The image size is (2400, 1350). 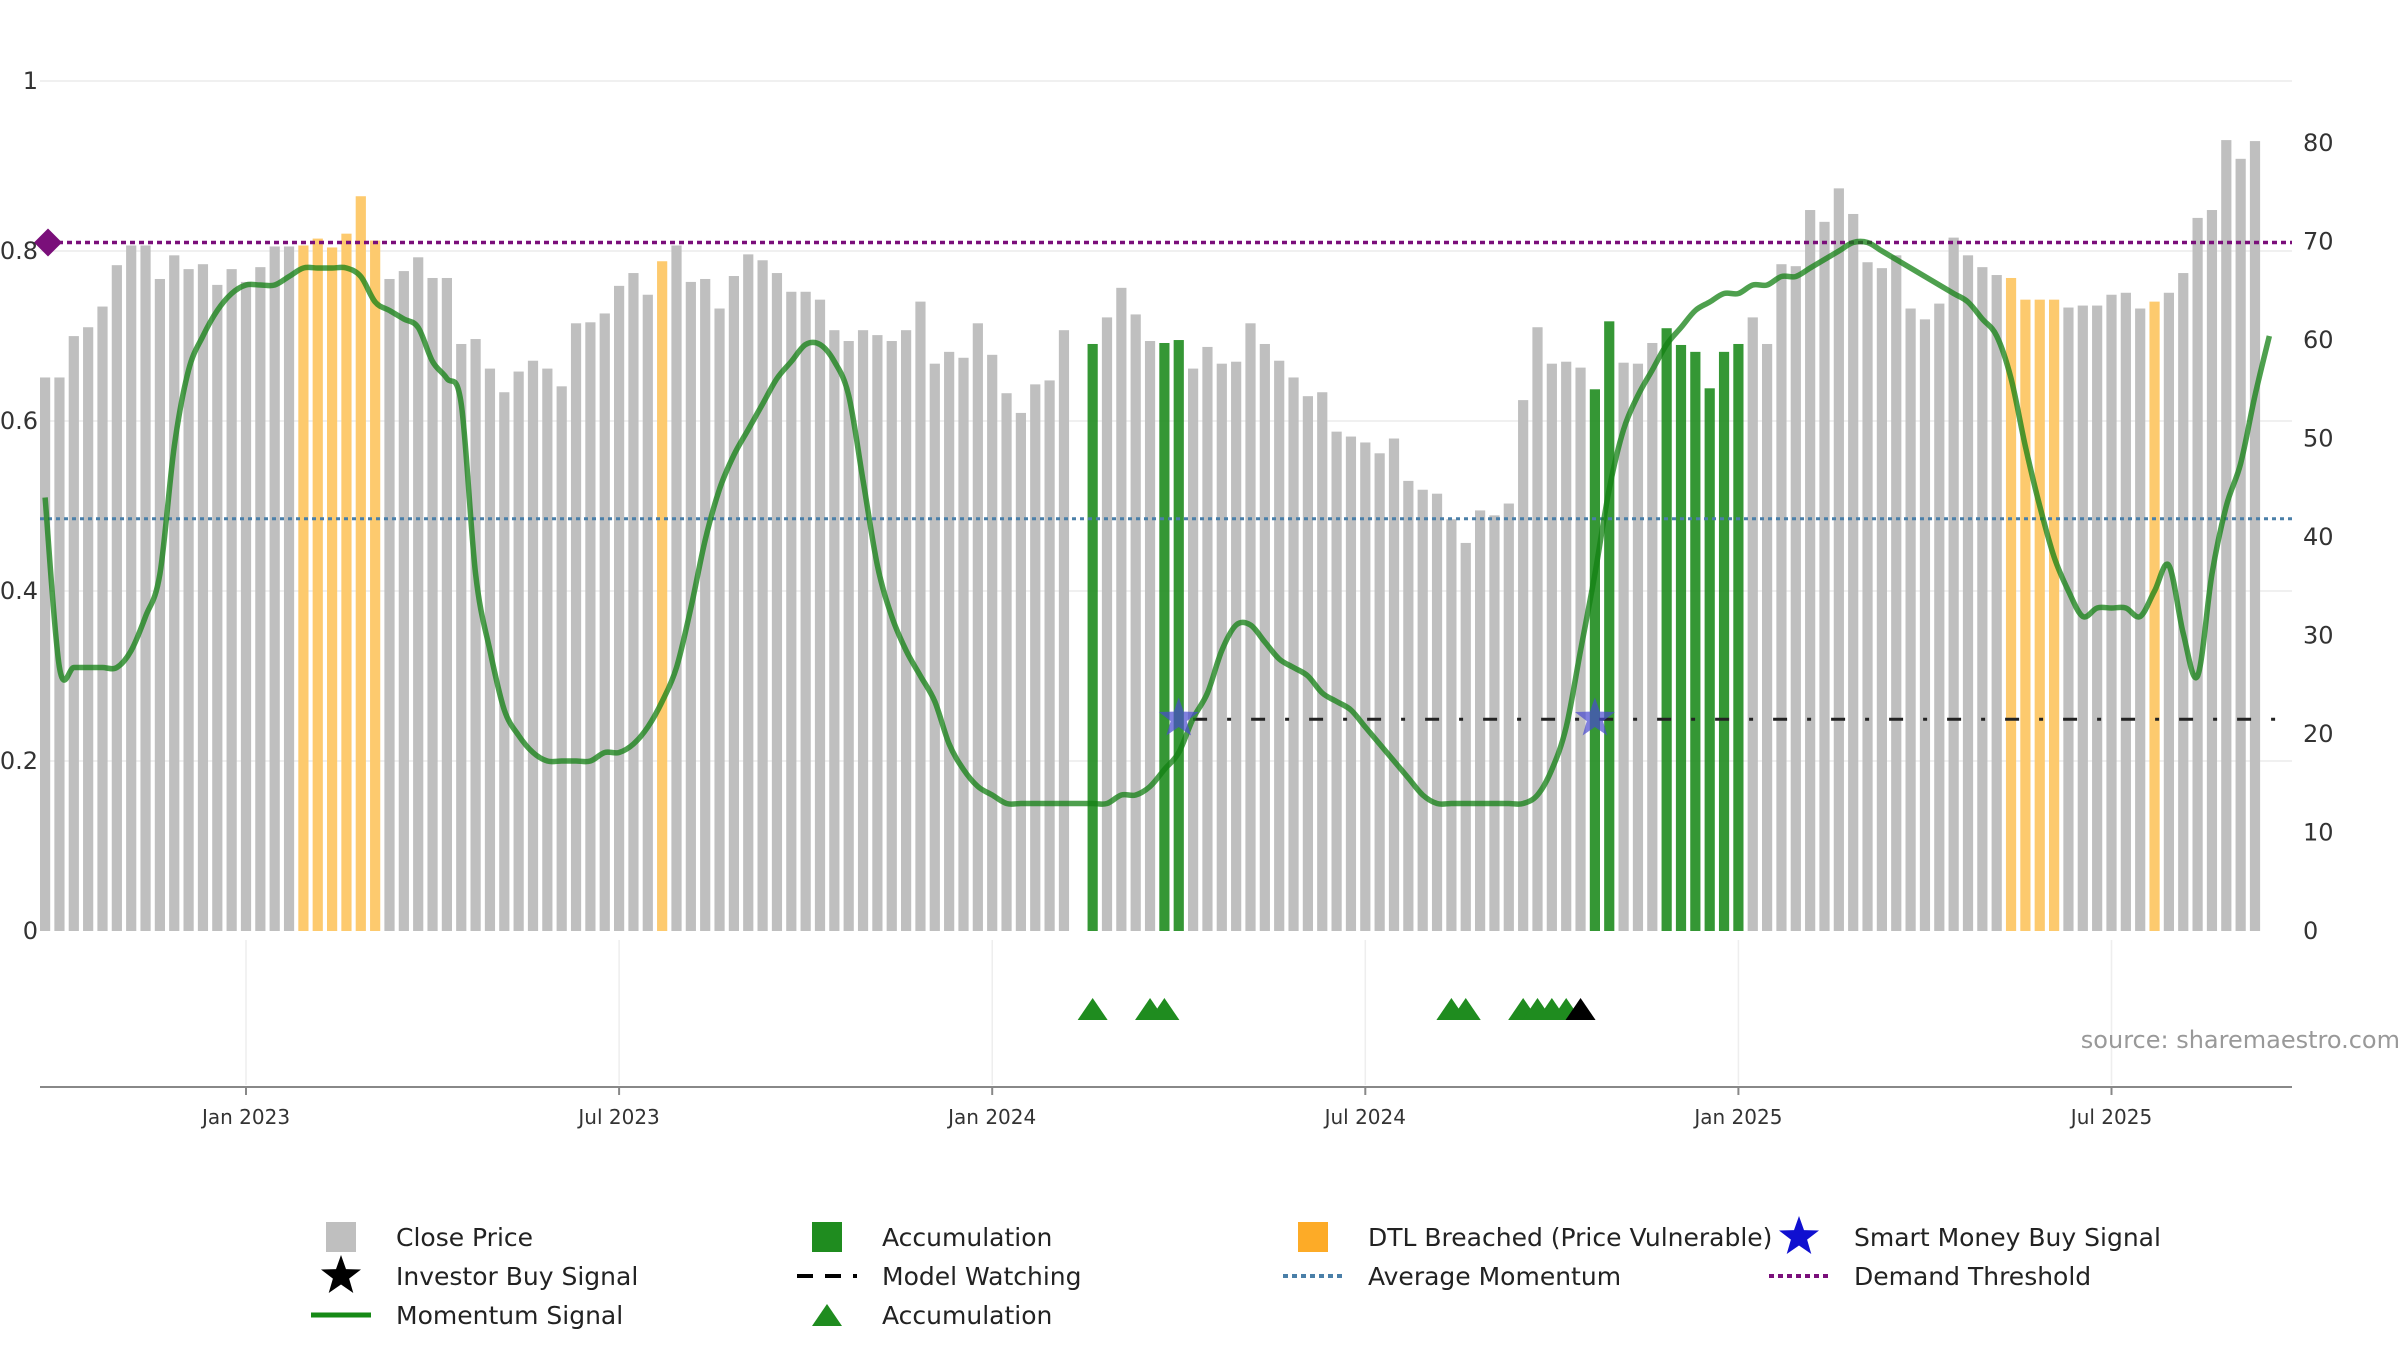 What do you see at coordinates (467, 1315) in the screenshot?
I see `legend-item: Momentum Signal` at bounding box center [467, 1315].